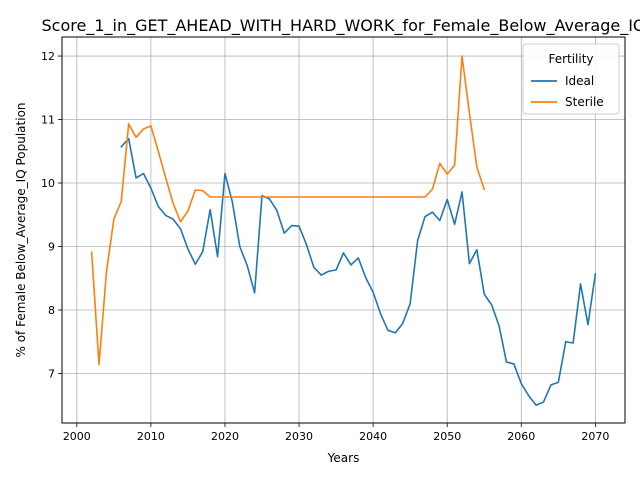 Image resolution: width=640 pixels, height=480 pixels. What do you see at coordinates (51, 247) in the screenshot?
I see `y-tick-label: 9` at bounding box center [51, 247].